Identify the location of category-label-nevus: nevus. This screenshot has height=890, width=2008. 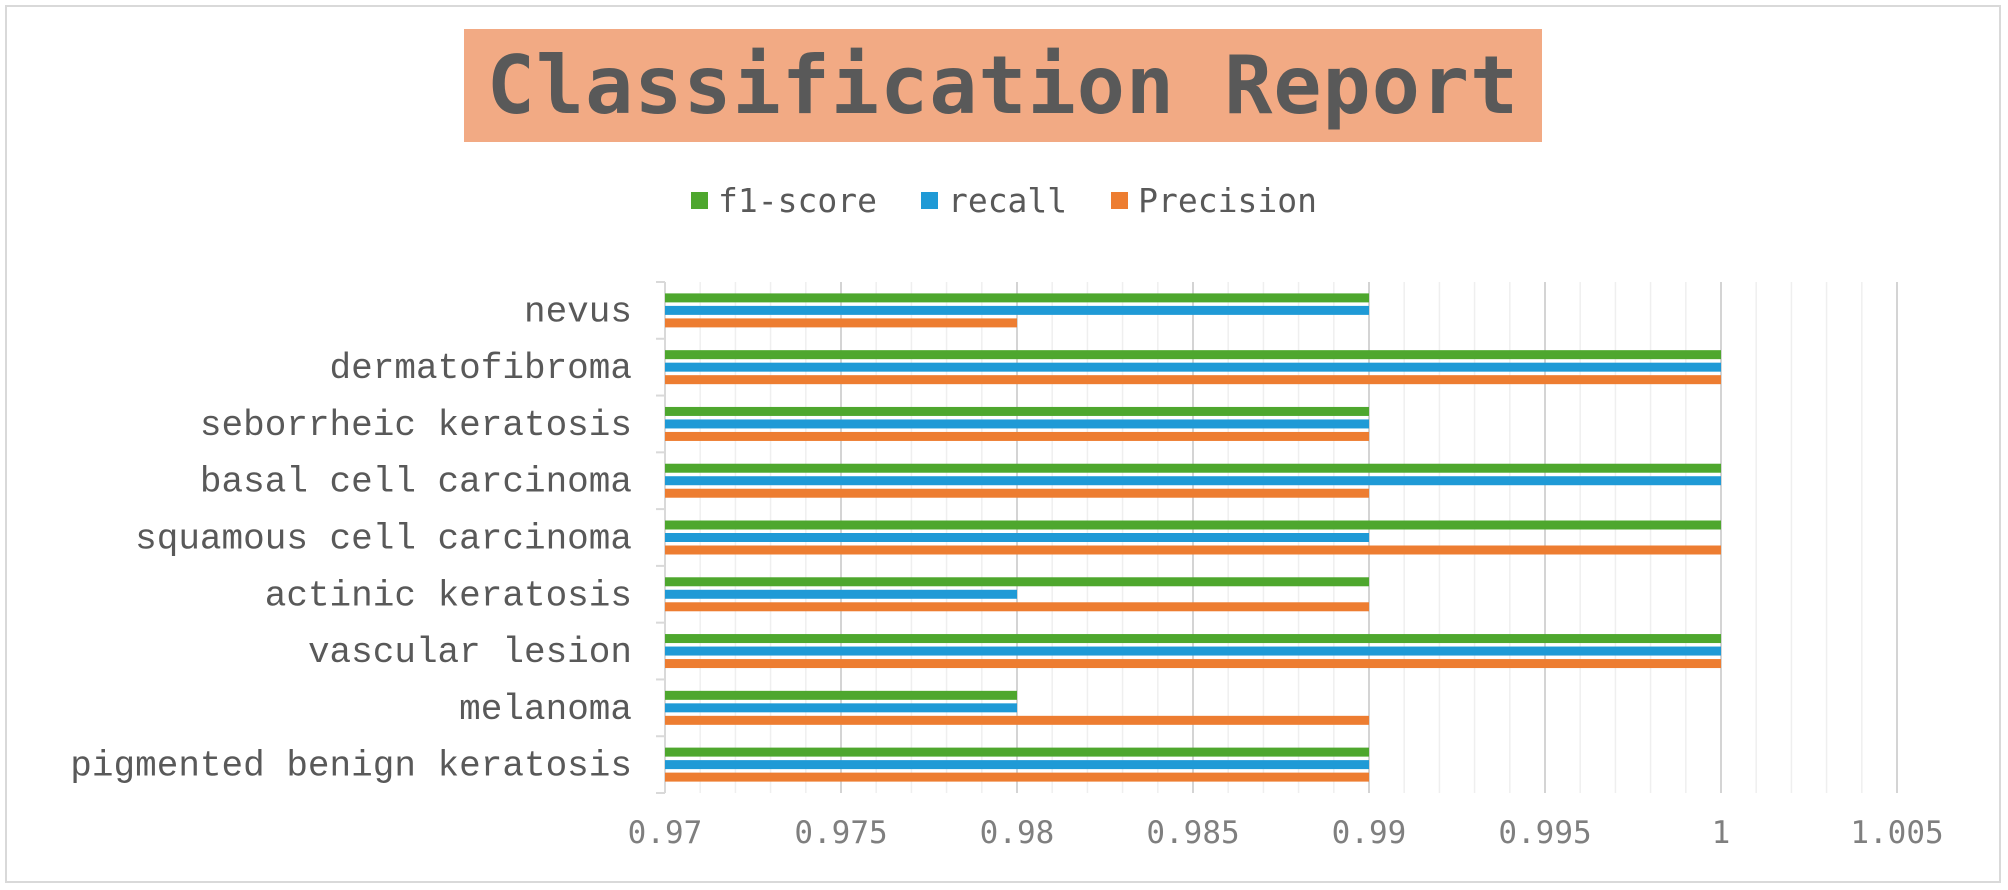
(578, 311).